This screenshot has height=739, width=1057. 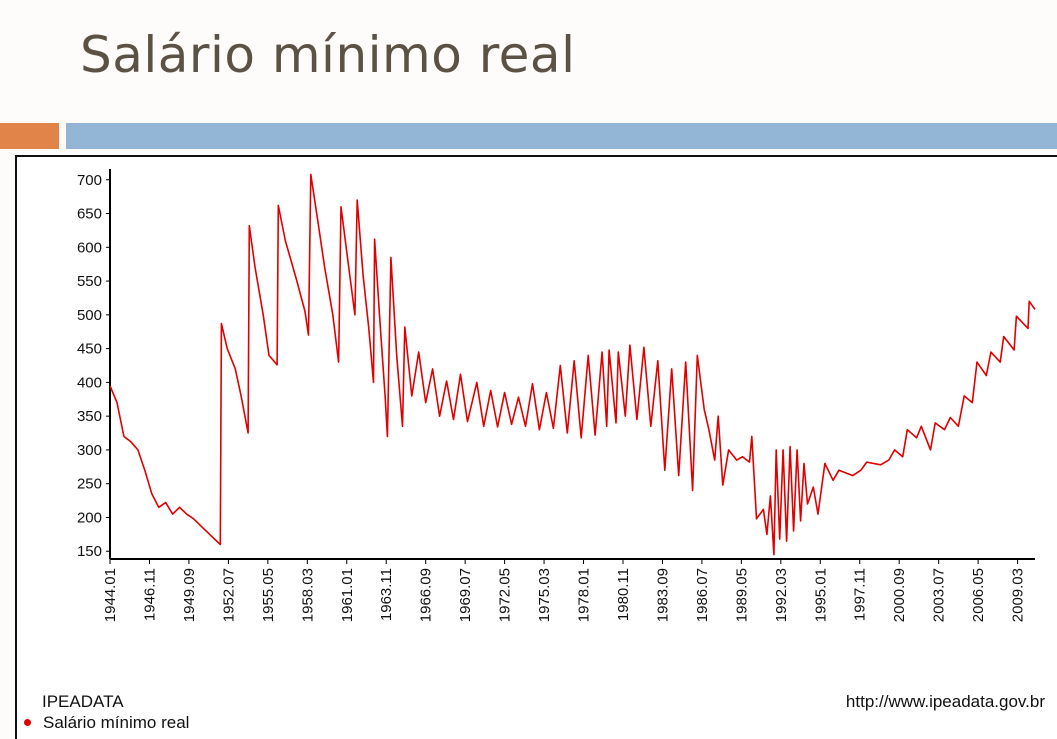 What do you see at coordinates (89, 315) in the screenshot?
I see `y-tick-label: 500` at bounding box center [89, 315].